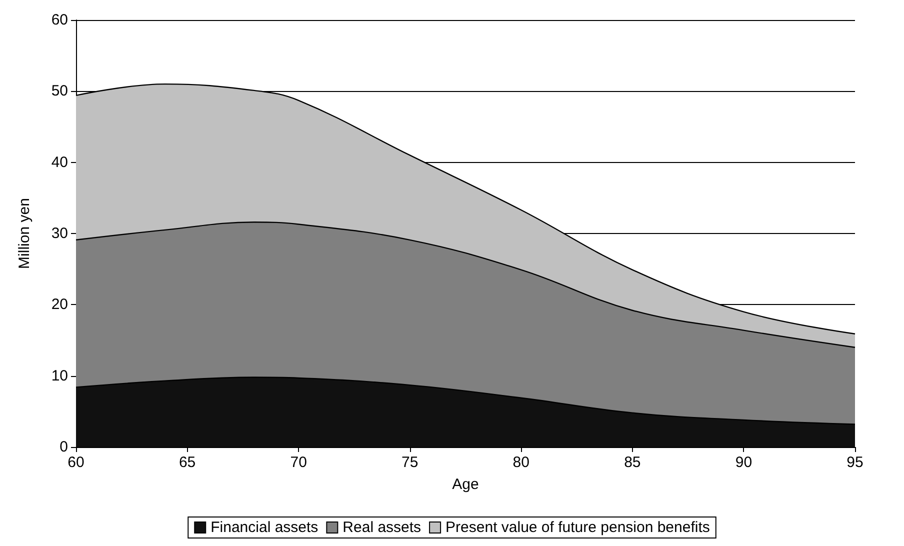 This screenshot has width=904, height=546. What do you see at coordinates (855, 462) in the screenshot?
I see `x-tick-label: 95` at bounding box center [855, 462].